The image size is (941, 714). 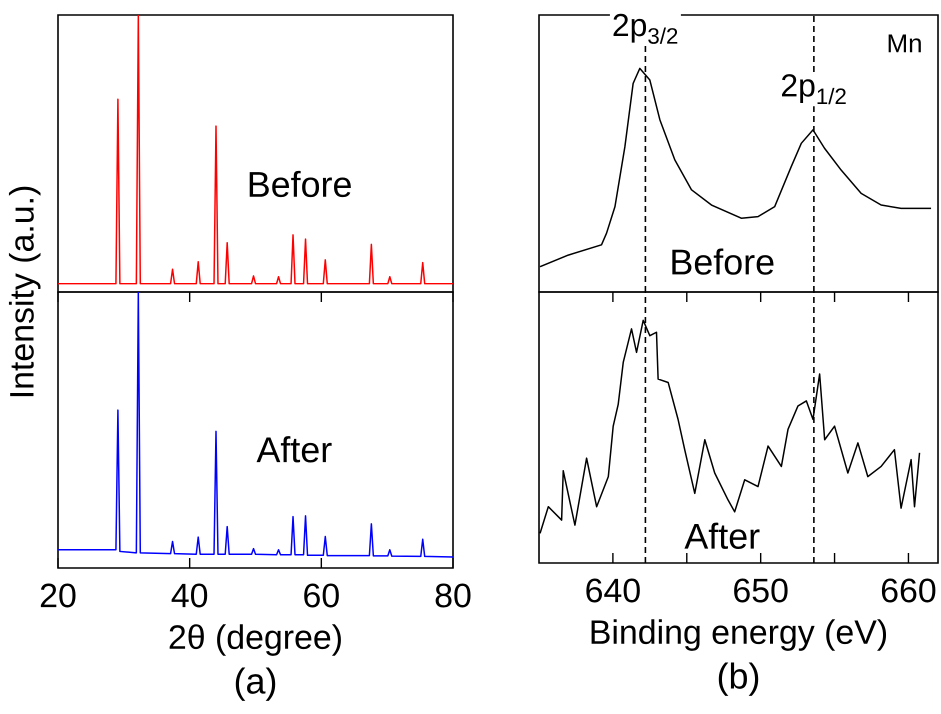 What do you see at coordinates (904, 43) in the screenshot?
I see `text: Mn` at bounding box center [904, 43].